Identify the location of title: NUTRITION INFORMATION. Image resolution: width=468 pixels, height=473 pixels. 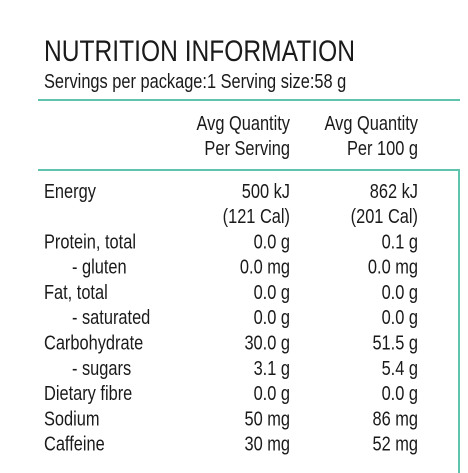
(199, 51).